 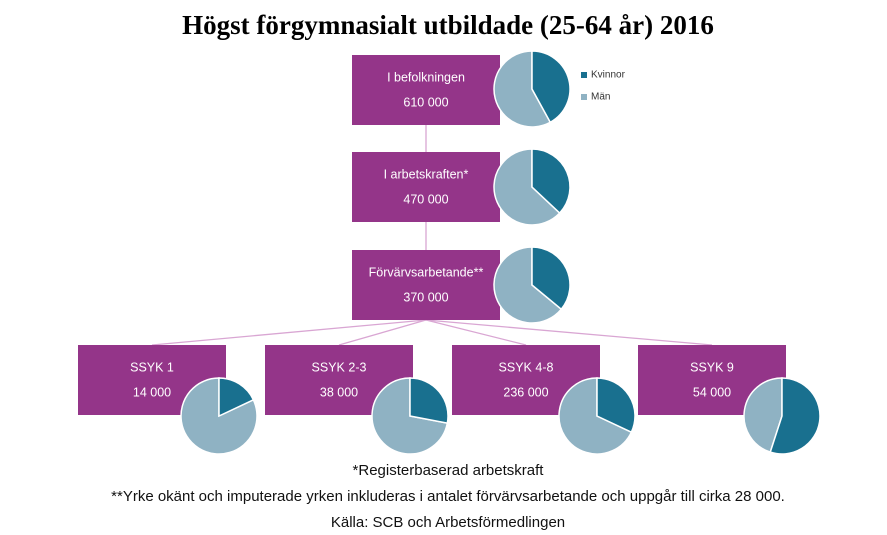 I want to click on node-label: SSYK 4-8, so click(x=526, y=367).